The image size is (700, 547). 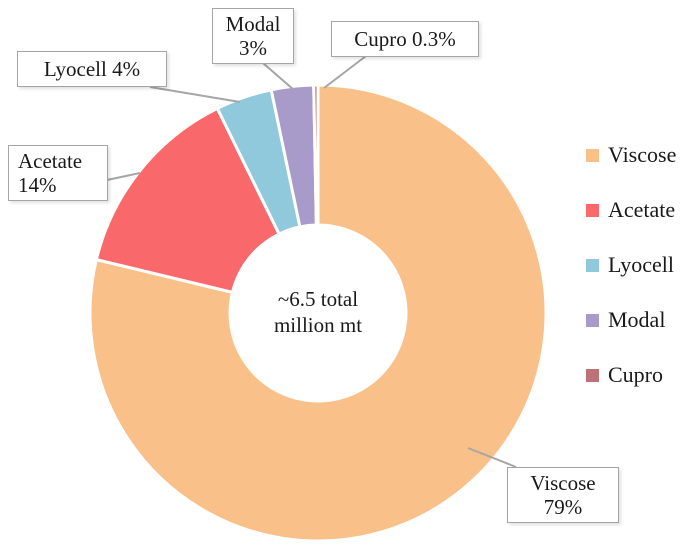 What do you see at coordinates (318, 299) in the screenshot?
I see `center-label-line1: ~6.5 total` at bounding box center [318, 299].